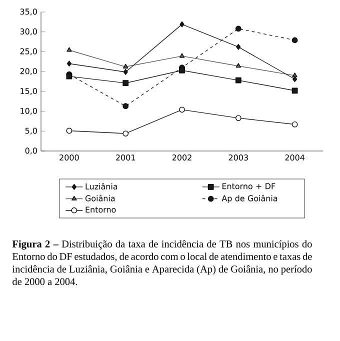 The width and height of the screenshot is (340, 341). What do you see at coordinates (162, 263) in the screenshot?
I see `text: Figura 2 – Distribuição da taxa de incidência de TB nos municípios do Entorno do DF estudados, de acordo com o local de atendimento e taxas de incidência de Luziânia, Goiânia e Aparecida (Ap) de Goiânia, no período de 2000 a 2004.` at bounding box center [162, 263].